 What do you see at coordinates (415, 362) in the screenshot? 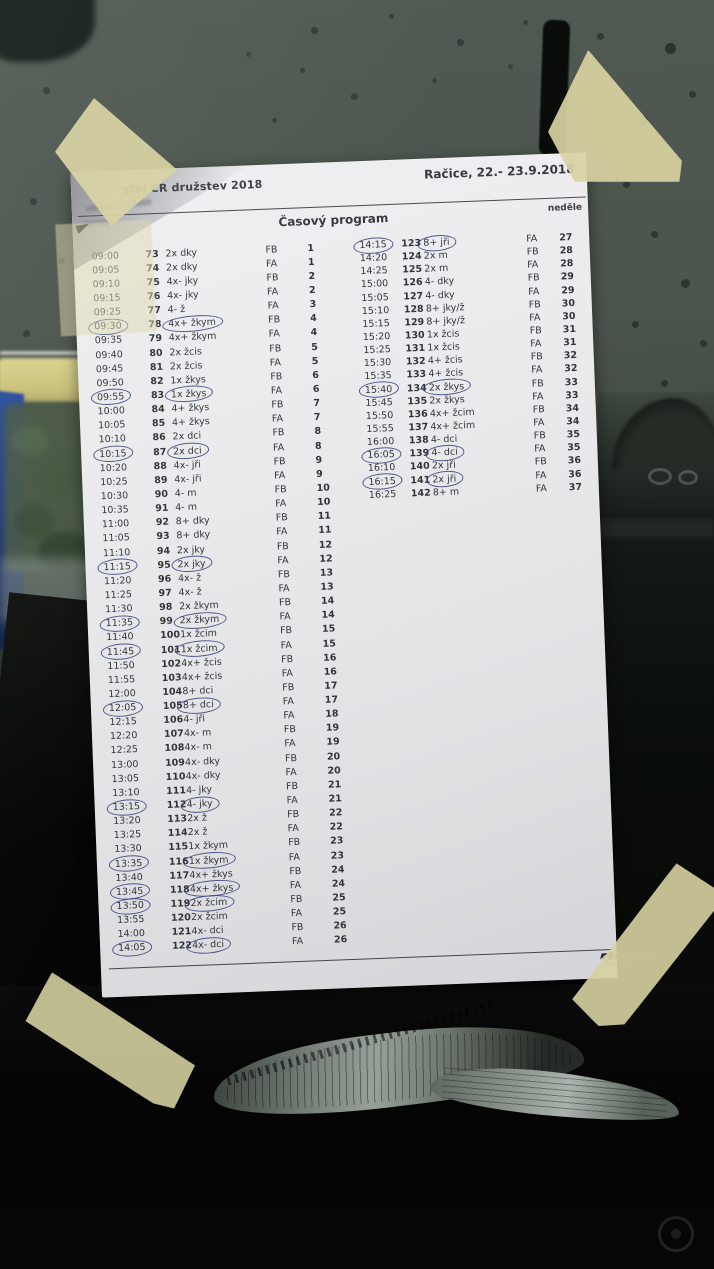
I see `race-number-cell: 132` at bounding box center [415, 362].